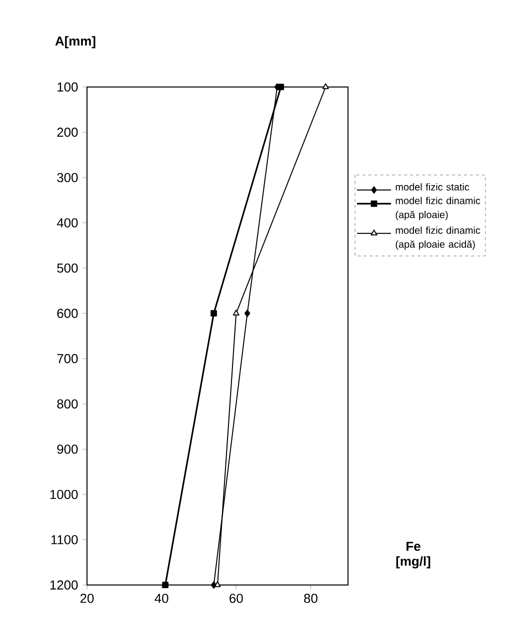  Describe the element at coordinates (67, 359) in the screenshot. I see `y-tick-label: 700` at that location.